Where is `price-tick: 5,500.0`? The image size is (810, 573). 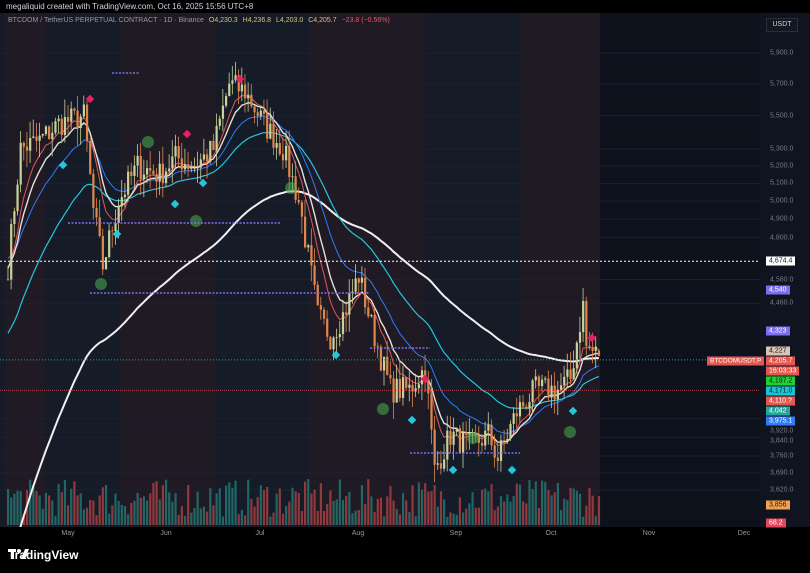 price-tick: 5,500.0 is located at coordinates (782, 116).